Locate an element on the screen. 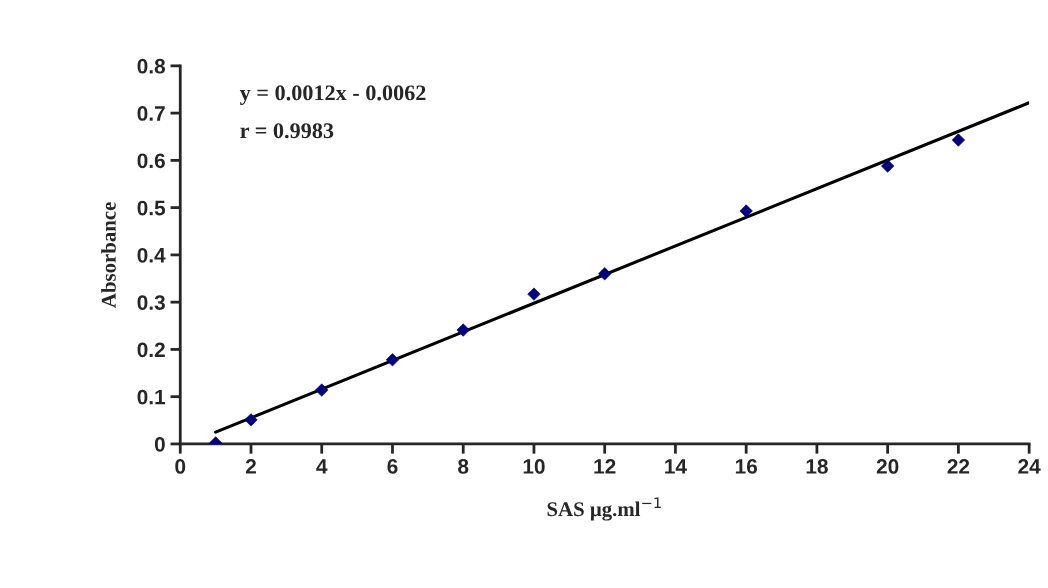 This screenshot has width=1048, height=588. y-tick-label: 0.4 is located at coordinates (151, 255).